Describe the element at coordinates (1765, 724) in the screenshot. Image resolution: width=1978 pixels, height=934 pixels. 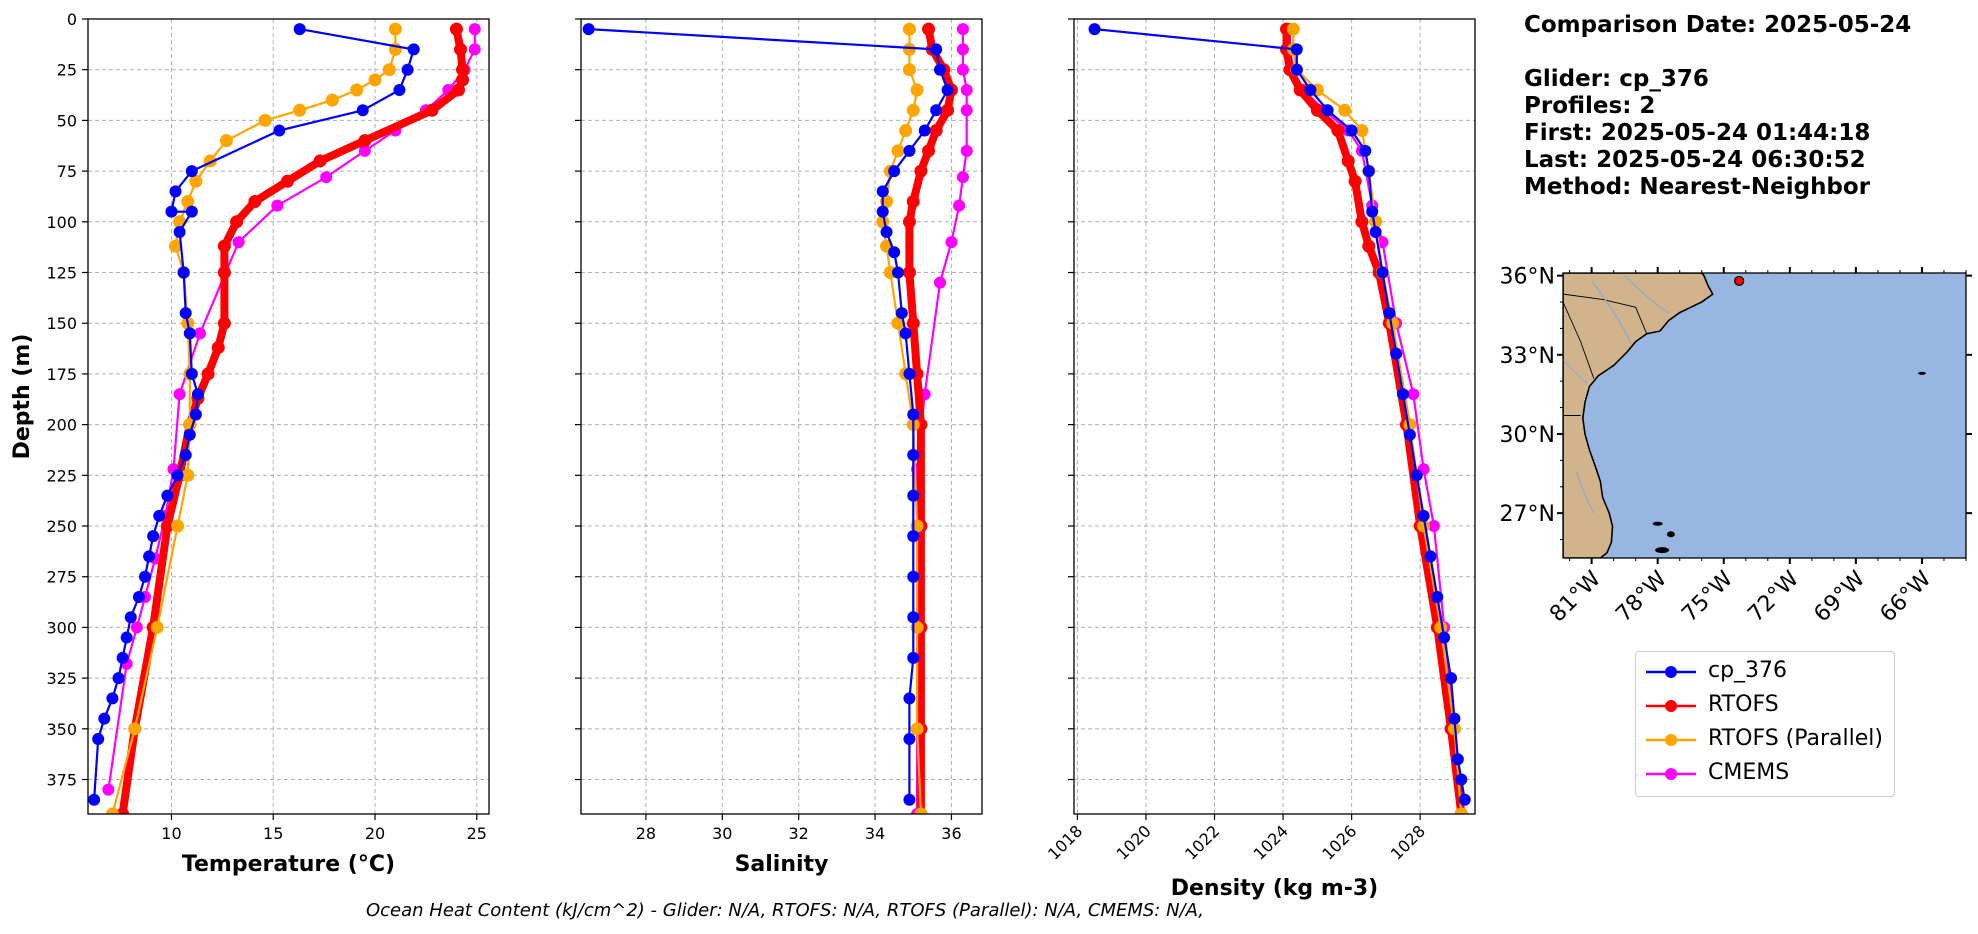
I see `legend: cp_376 RTOFS RTOFS (Parallel) CMEMS` at that location.